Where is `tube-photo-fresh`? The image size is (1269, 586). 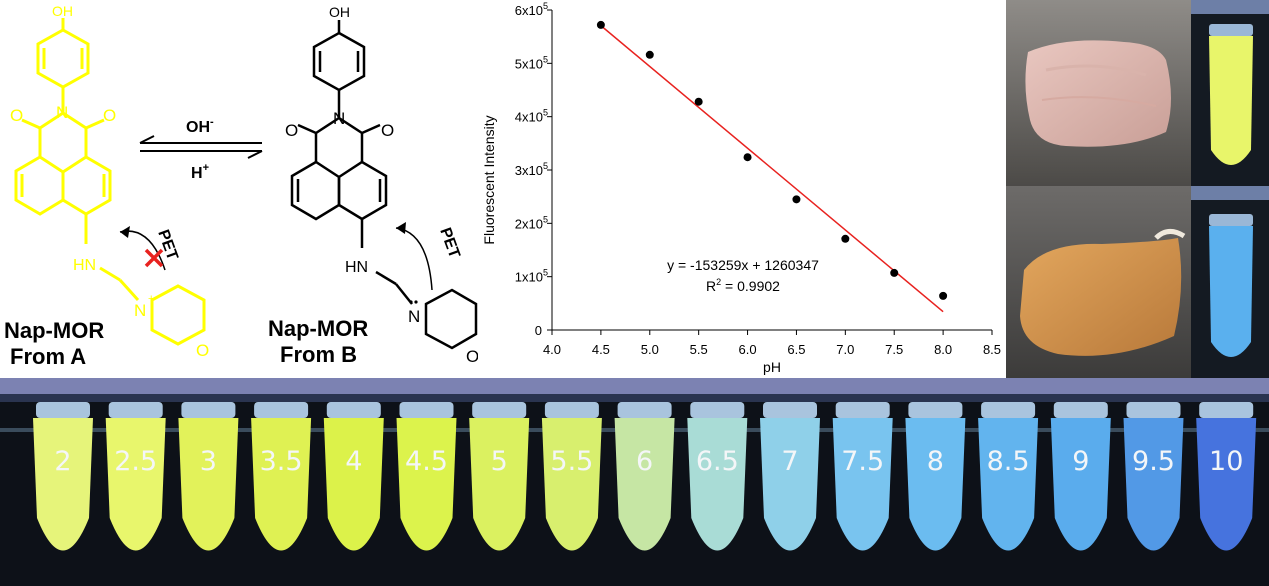
tube-photo-fresh is located at coordinates (1230, 93).